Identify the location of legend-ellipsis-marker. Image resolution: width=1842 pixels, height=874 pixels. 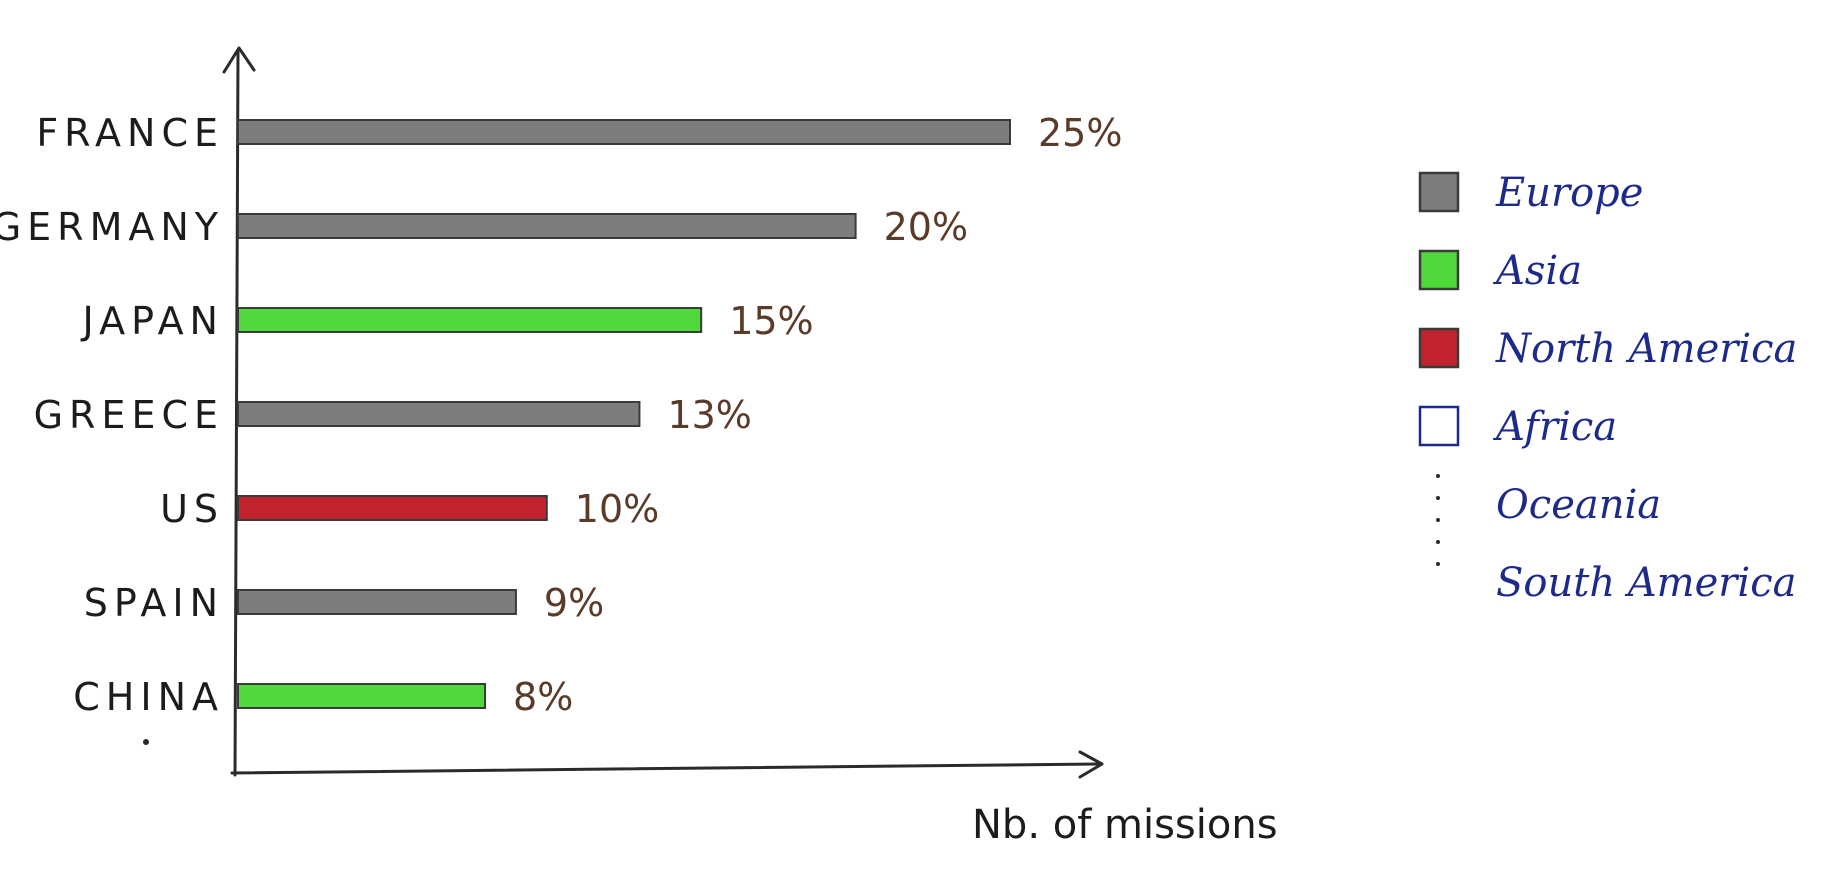
(1438, 520).